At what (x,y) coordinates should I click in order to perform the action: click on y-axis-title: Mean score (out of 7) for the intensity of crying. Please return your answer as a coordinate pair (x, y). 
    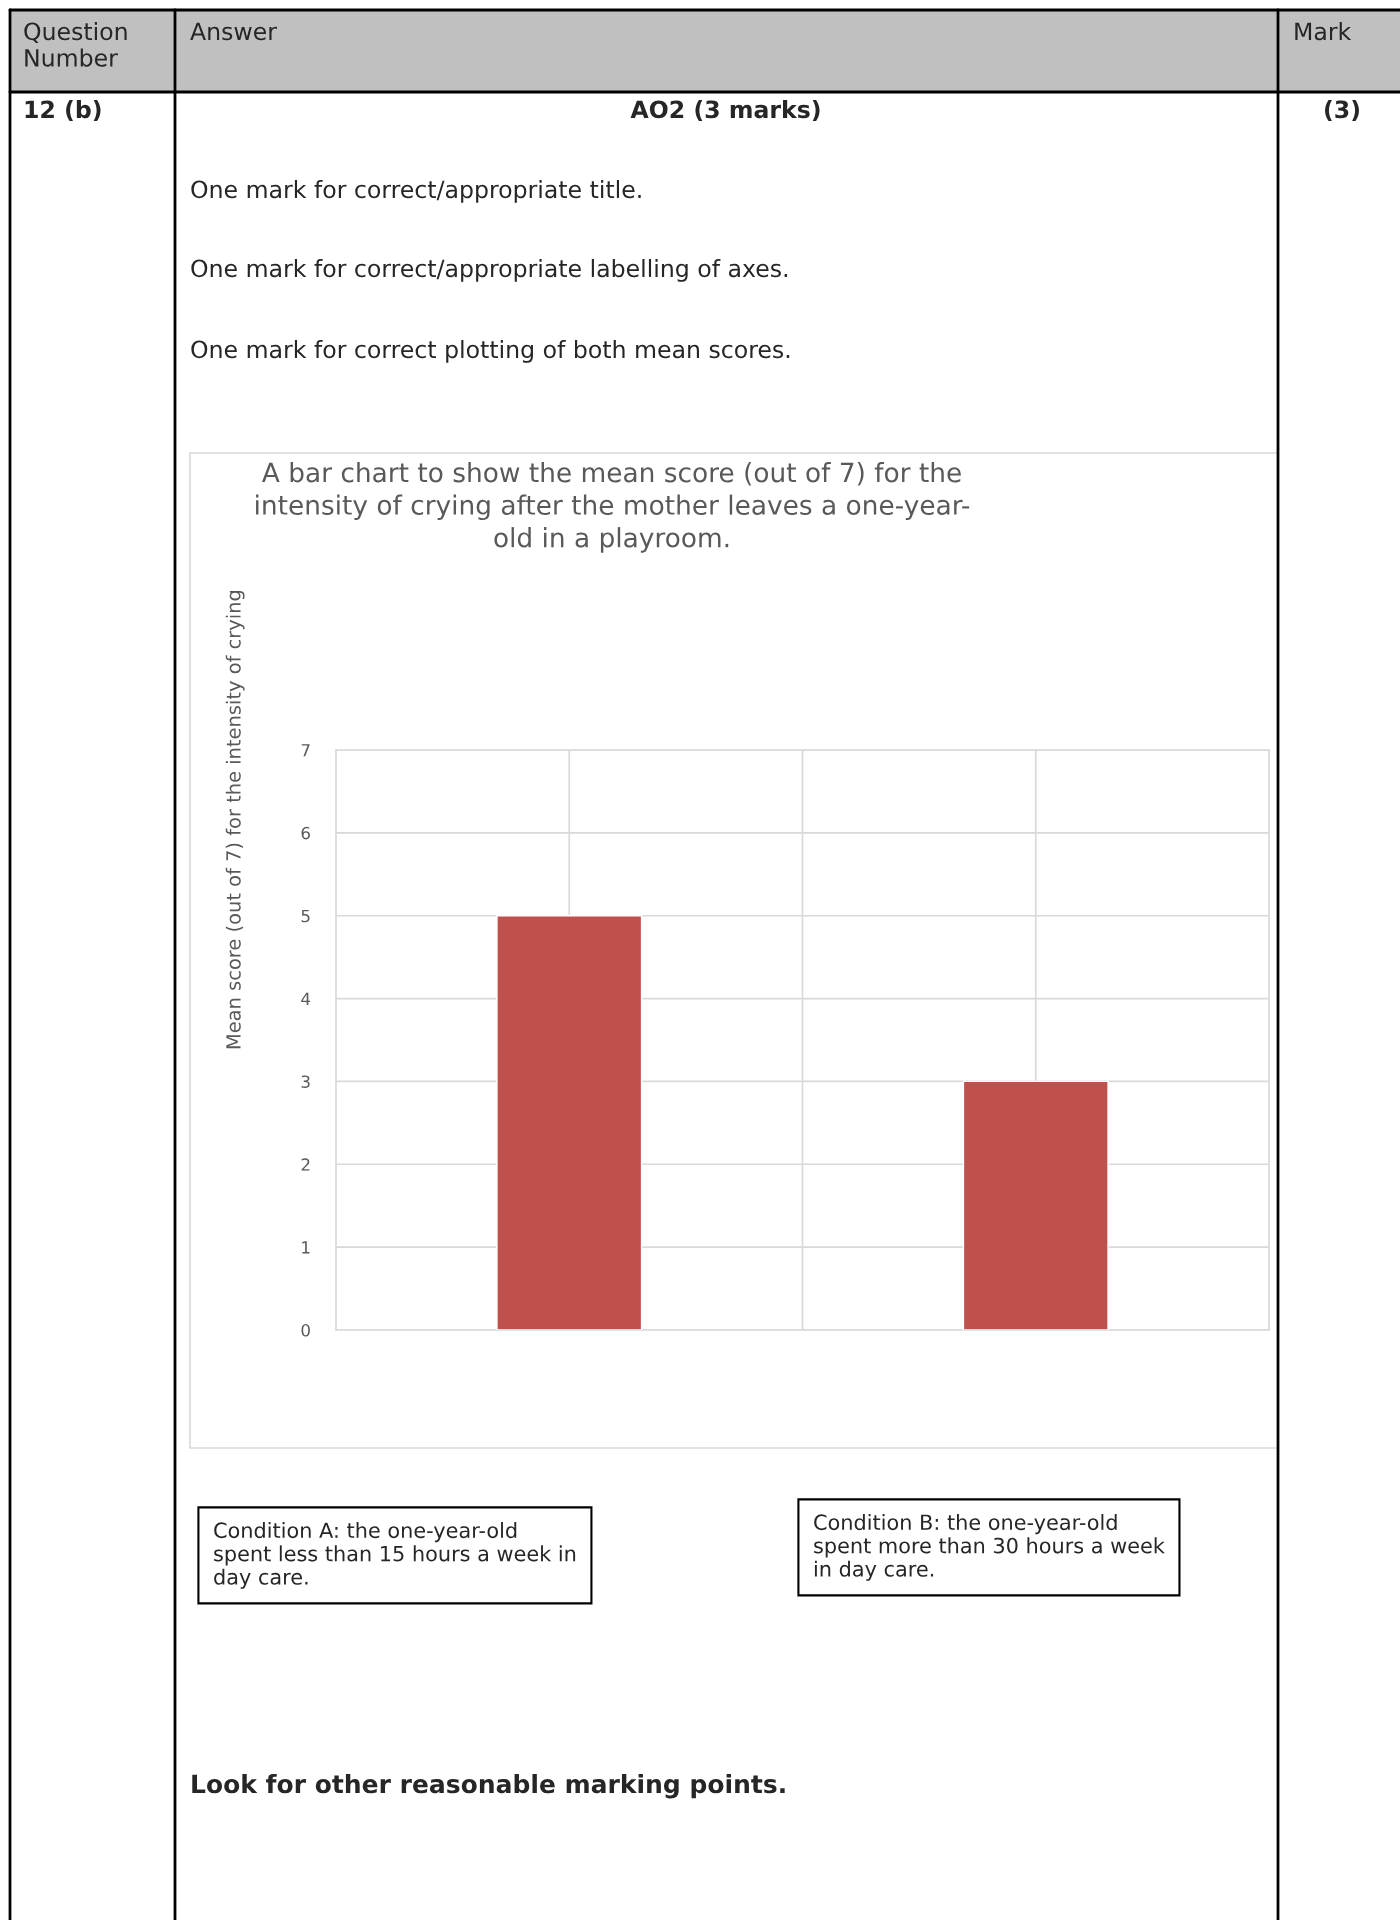
    Looking at the image, I should click on (235, 819).